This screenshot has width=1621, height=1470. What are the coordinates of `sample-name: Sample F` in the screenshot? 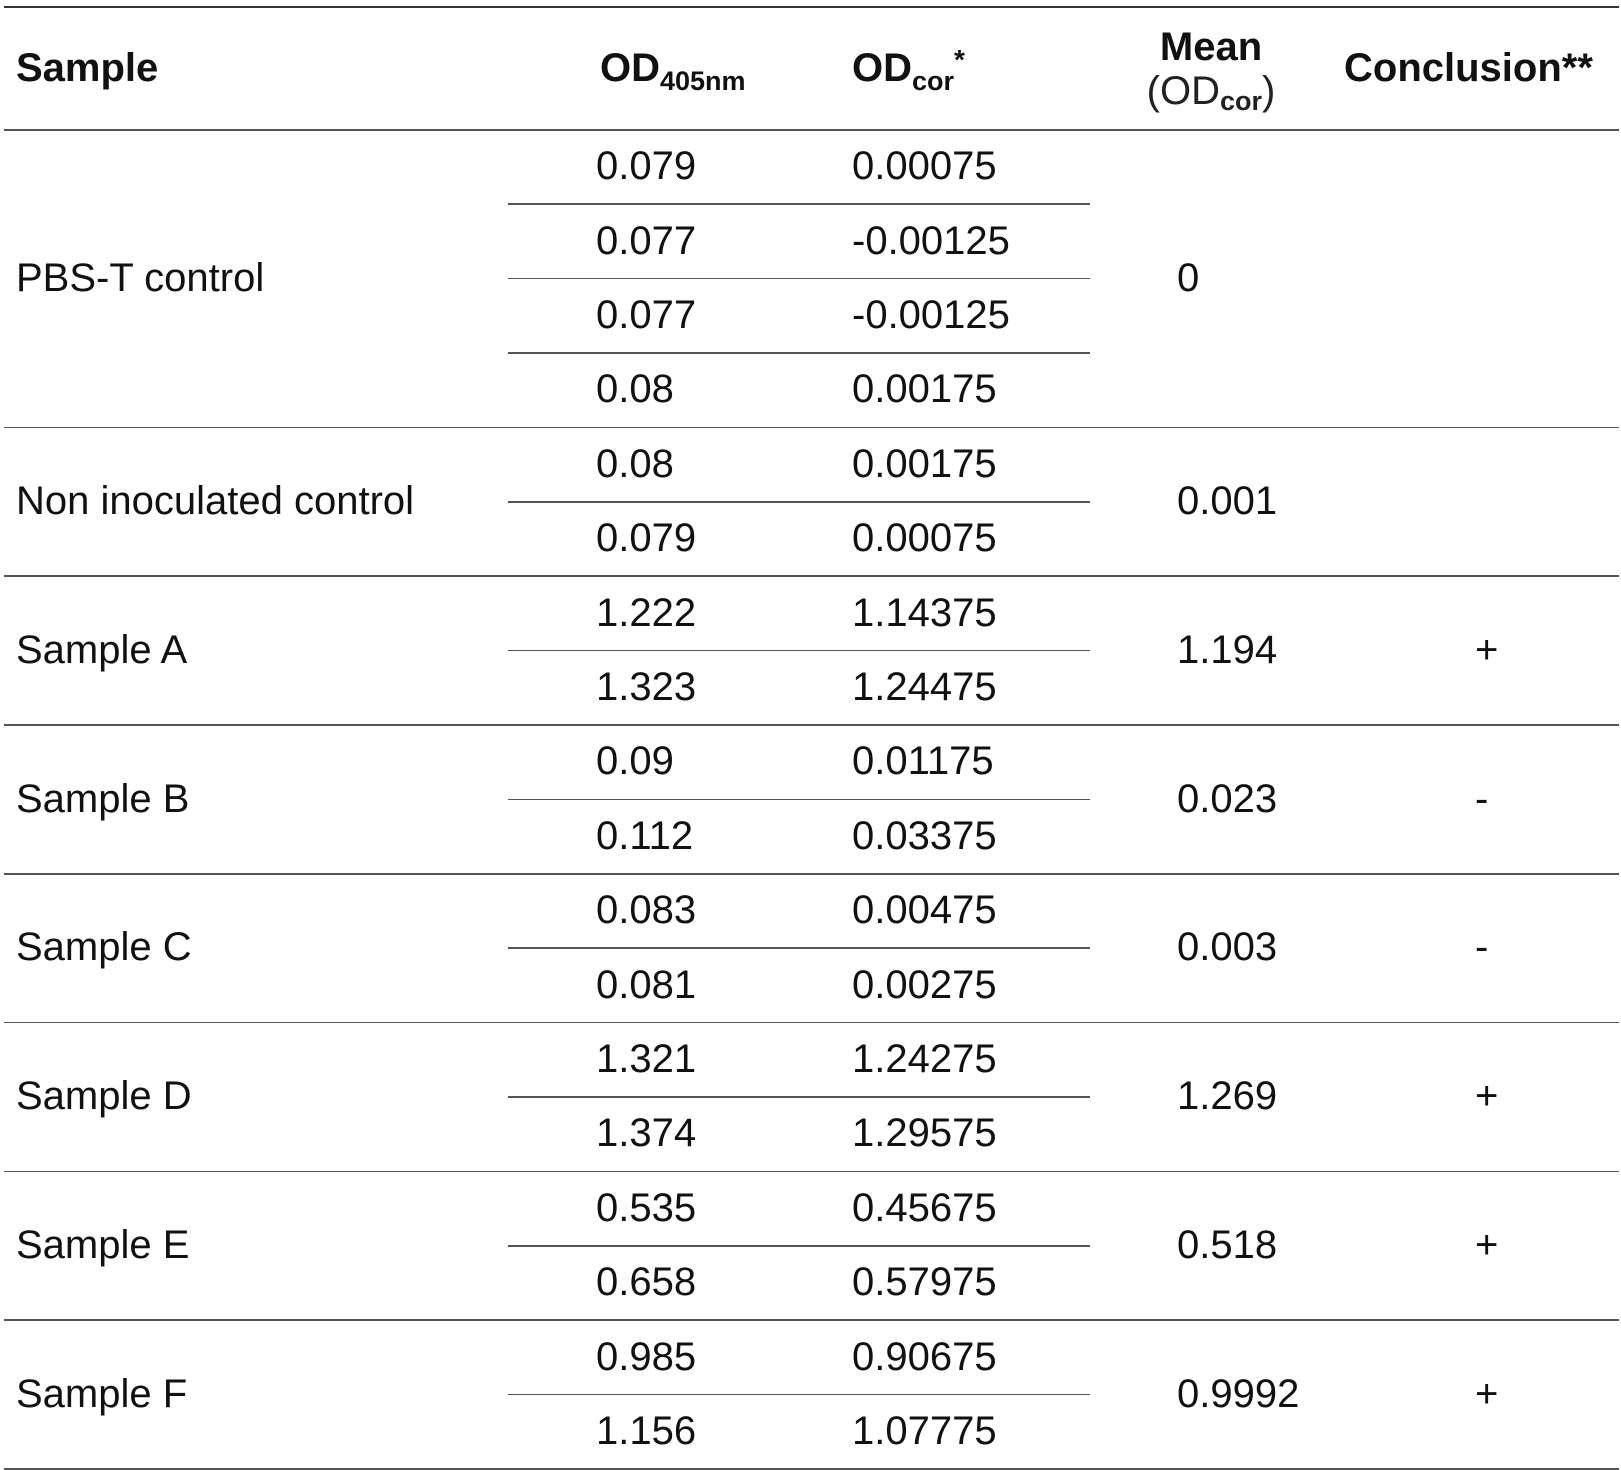 It's located at (102, 1393).